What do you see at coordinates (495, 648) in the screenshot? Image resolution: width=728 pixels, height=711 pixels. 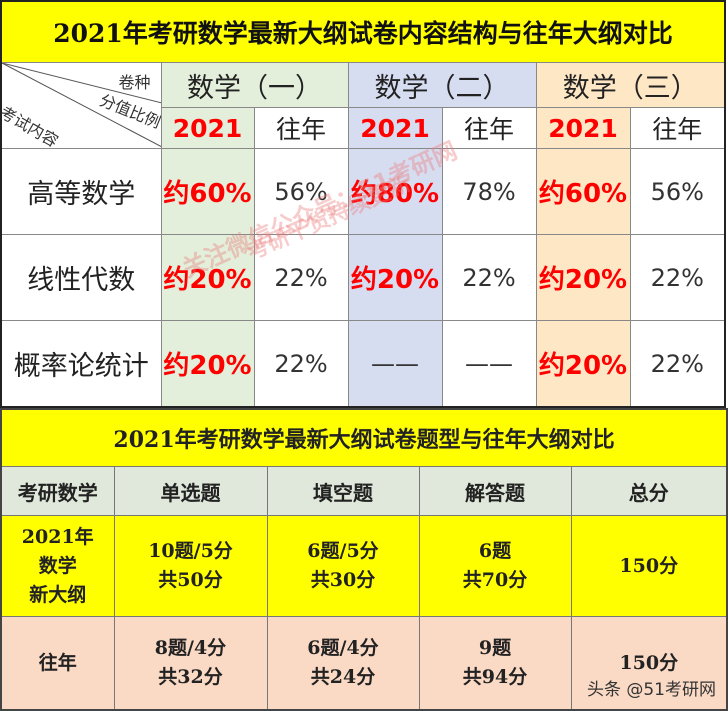 I see `cell-line: 9题` at bounding box center [495, 648].